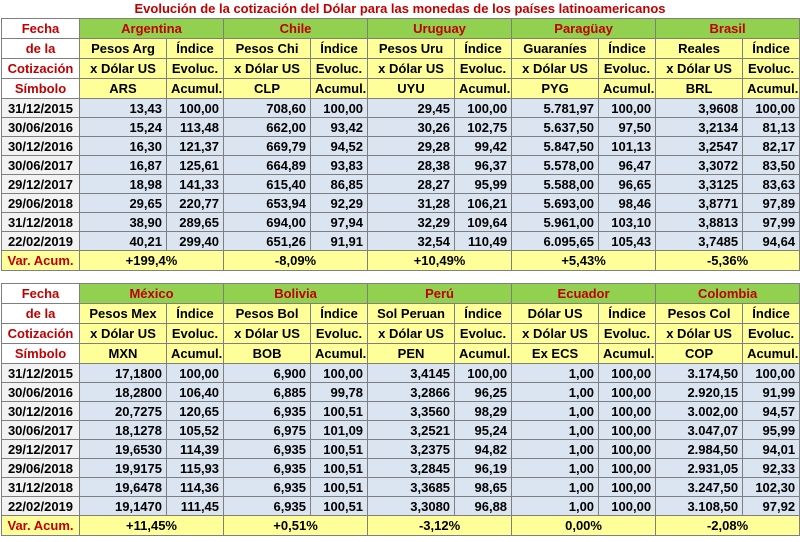 Image resolution: width=800 pixels, height=542 pixels. I want to click on rate-cell: 3,3072, so click(699, 165).